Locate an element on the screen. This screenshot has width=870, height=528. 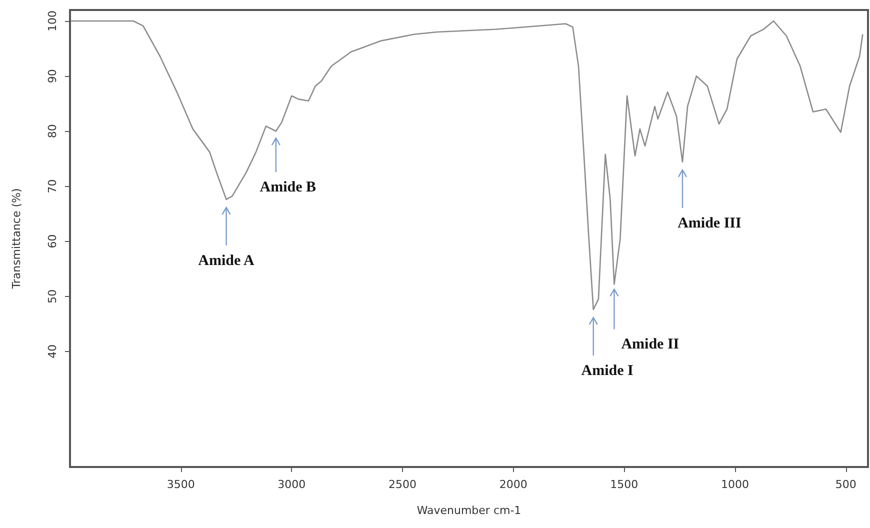
x-tick-label: 500 is located at coordinates (845, 484).